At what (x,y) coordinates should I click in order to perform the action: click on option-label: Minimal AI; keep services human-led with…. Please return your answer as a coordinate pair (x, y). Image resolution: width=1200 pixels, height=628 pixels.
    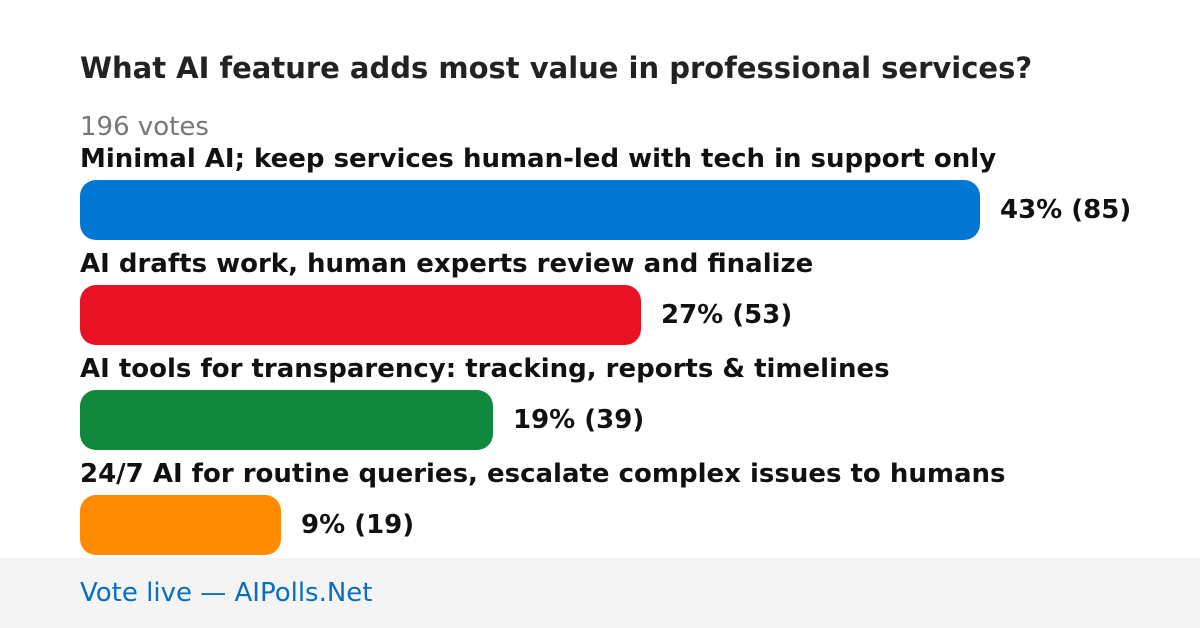
    Looking at the image, I should click on (538, 159).